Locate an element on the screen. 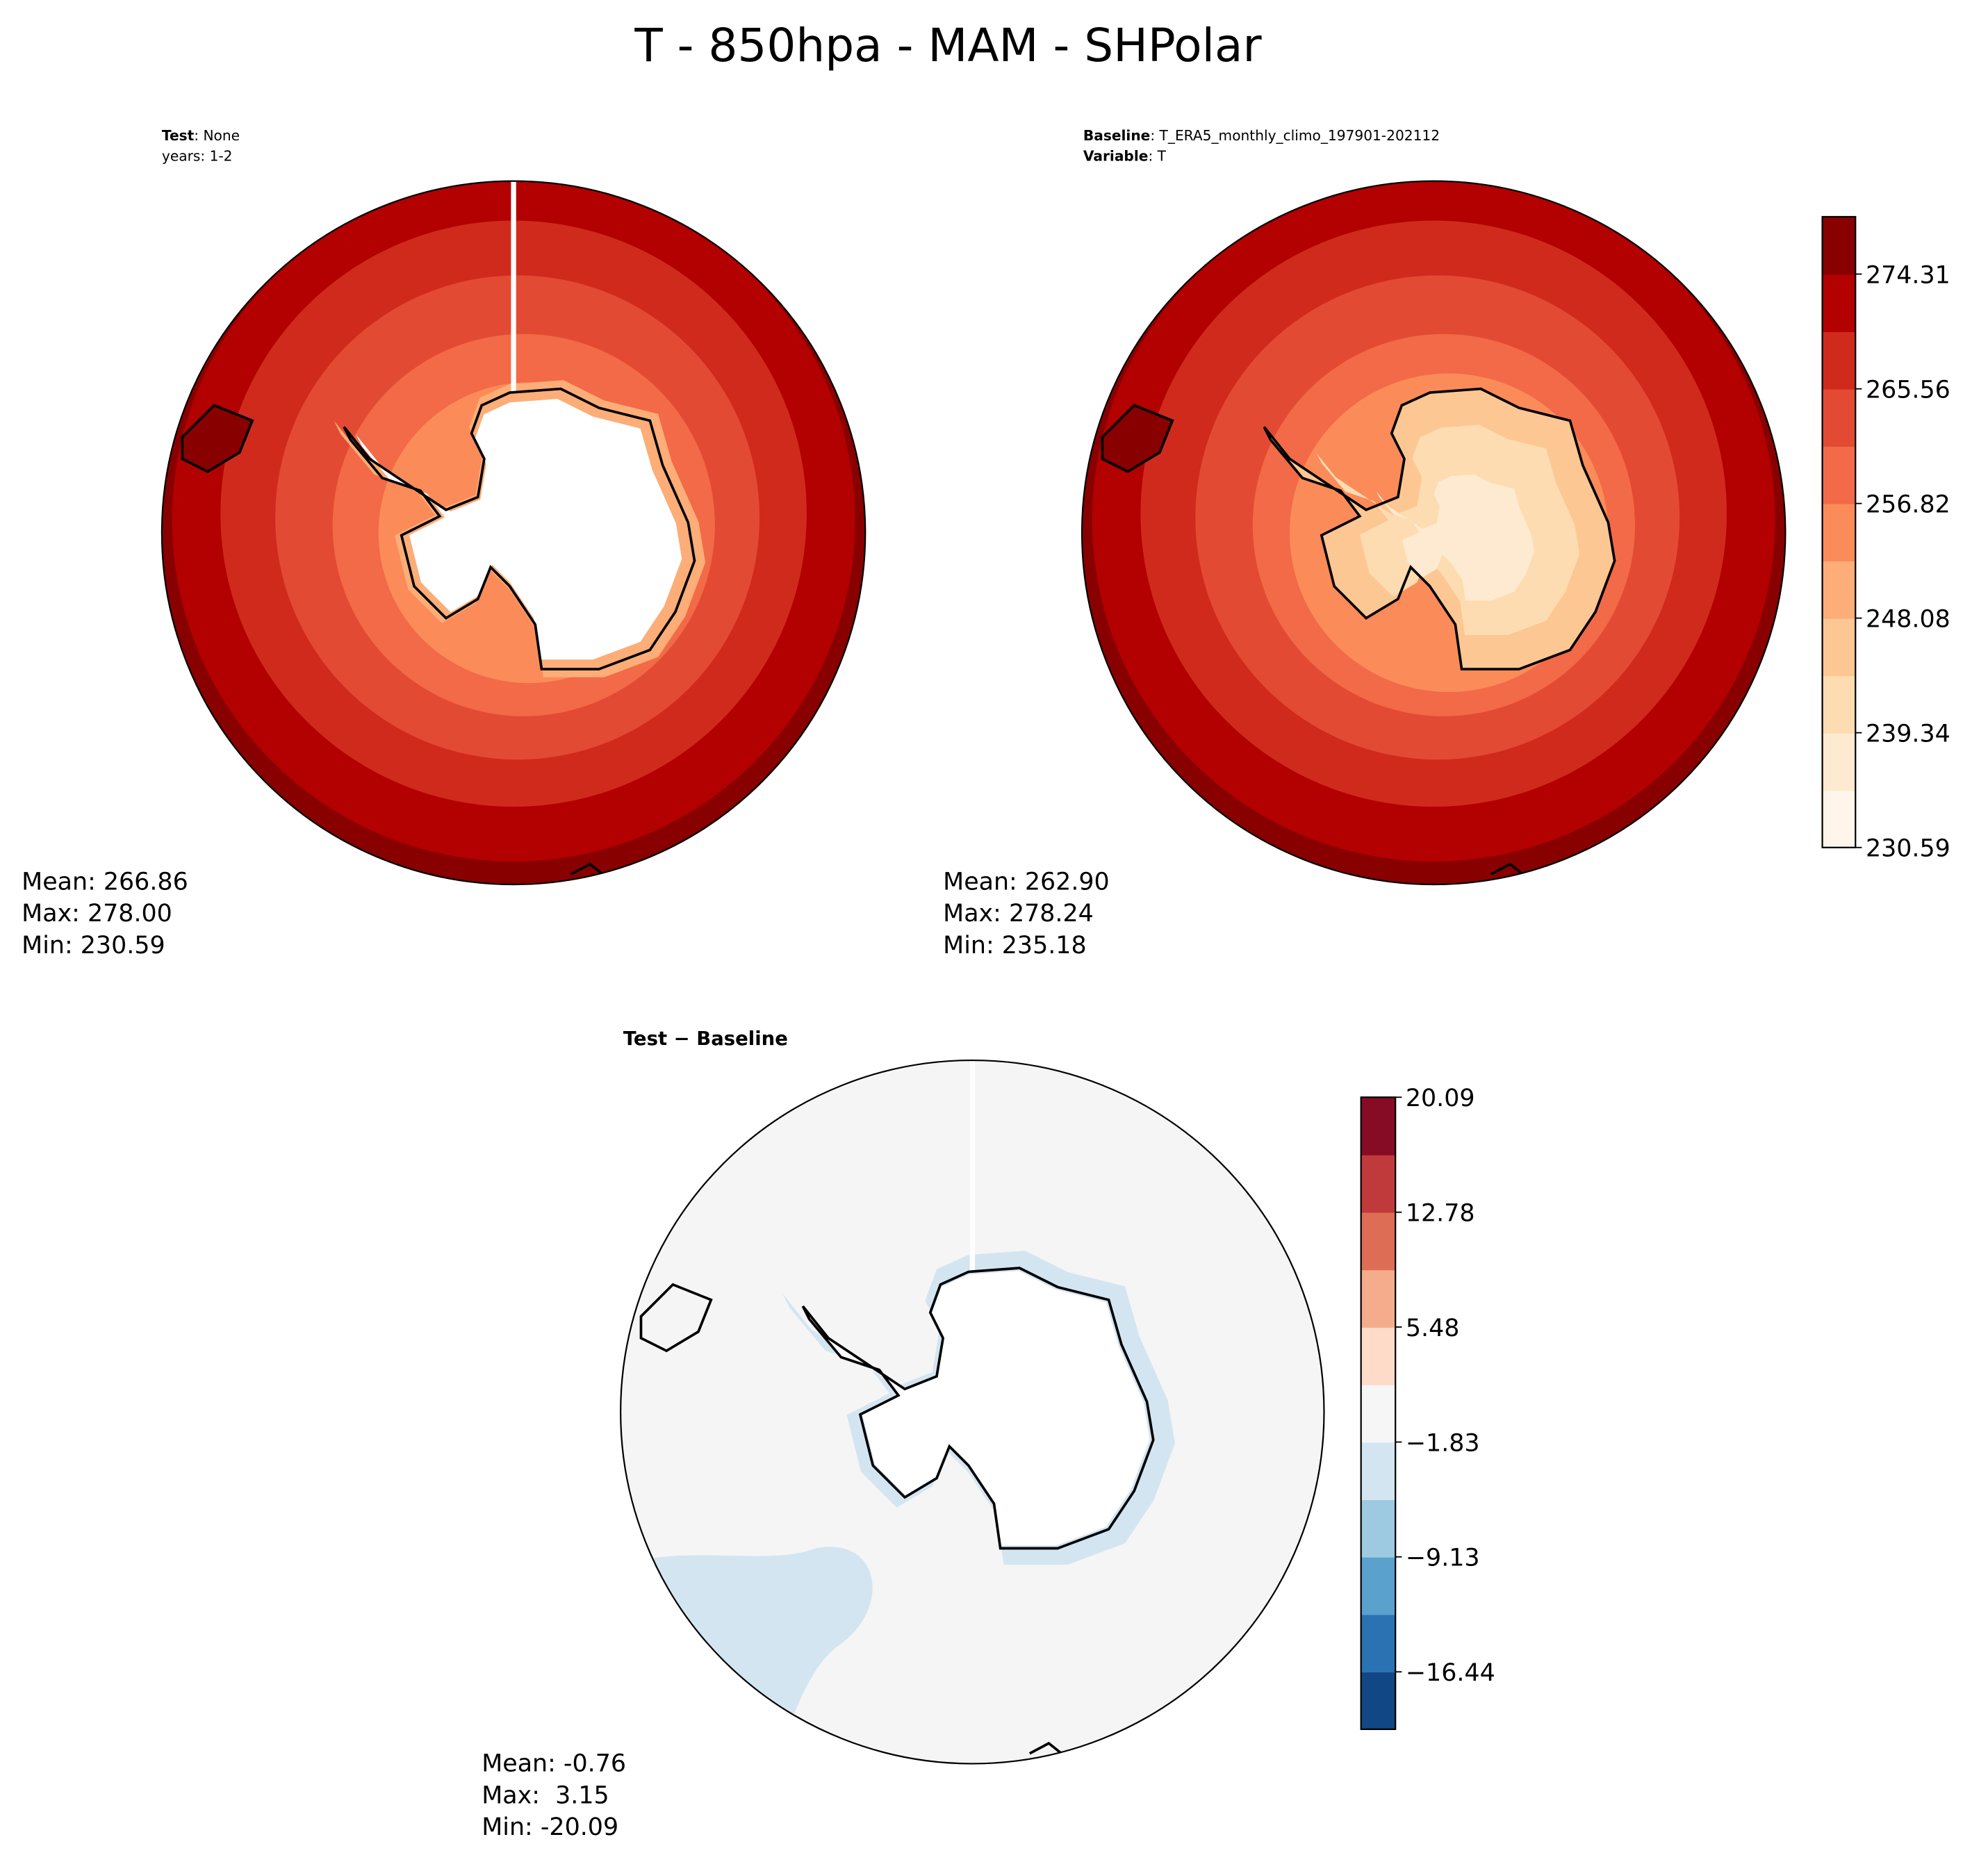 This screenshot has height=1853, width=1988. panel-subtitle: Test − Baseline is located at coordinates (705, 1039).